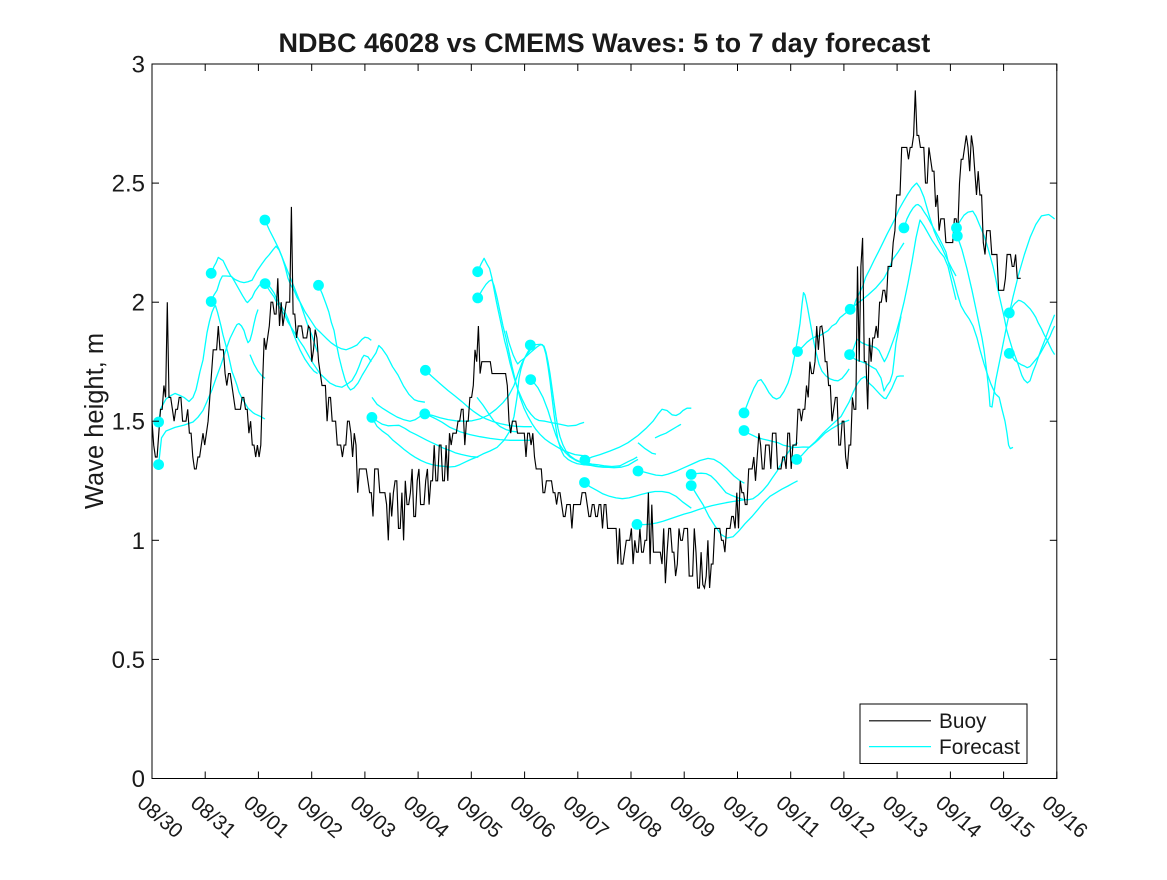 The height and width of the screenshot is (880, 1167). What do you see at coordinates (138, 303) in the screenshot?
I see `svg-text: 2` at bounding box center [138, 303].